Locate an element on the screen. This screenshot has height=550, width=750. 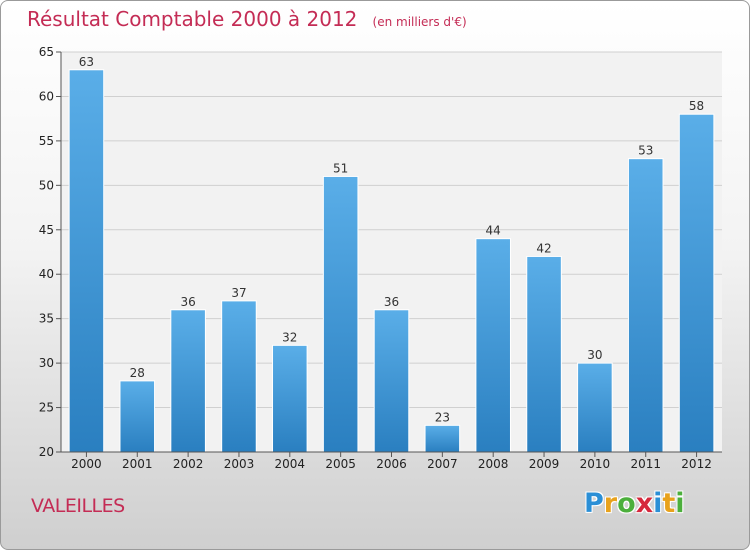
bar-2010 is located at coordinates (595, 407).